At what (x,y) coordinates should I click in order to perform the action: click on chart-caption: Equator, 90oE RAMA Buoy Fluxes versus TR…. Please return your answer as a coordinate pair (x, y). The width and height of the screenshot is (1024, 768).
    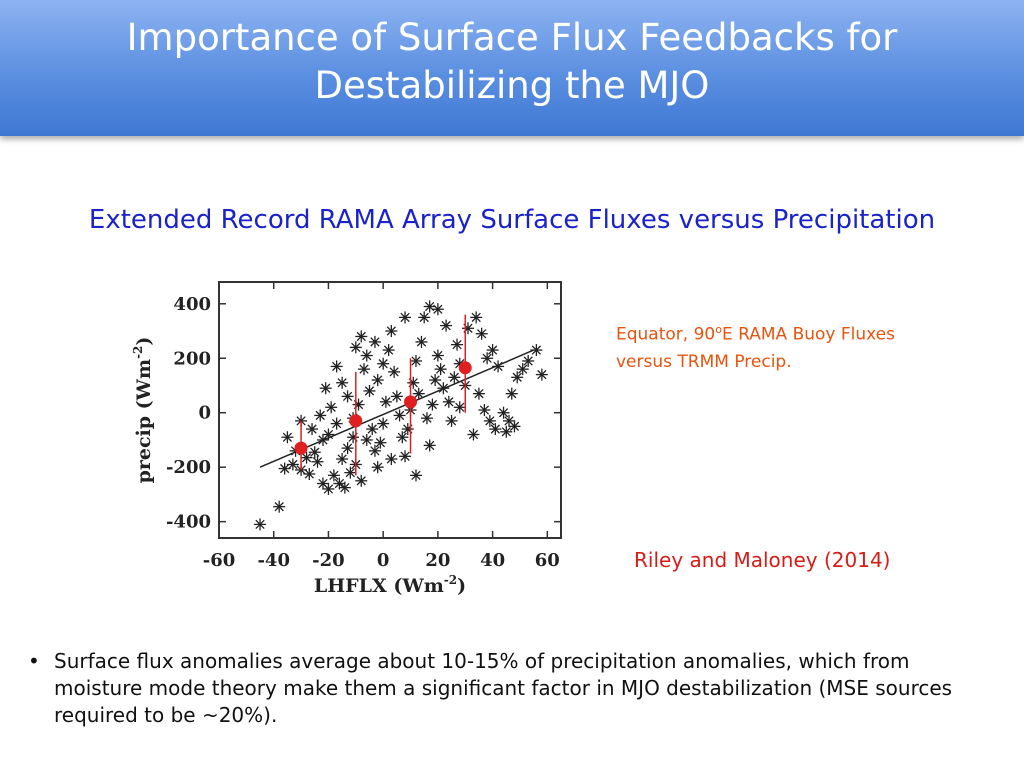
    Looking at the image, I should click on (755, 346).